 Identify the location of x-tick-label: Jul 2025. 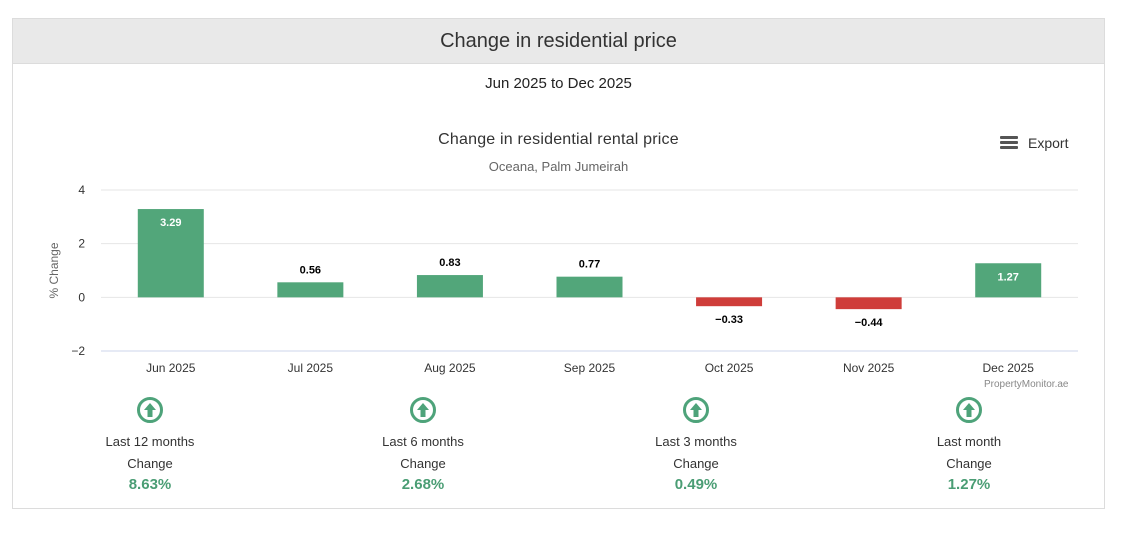
(311, 368).